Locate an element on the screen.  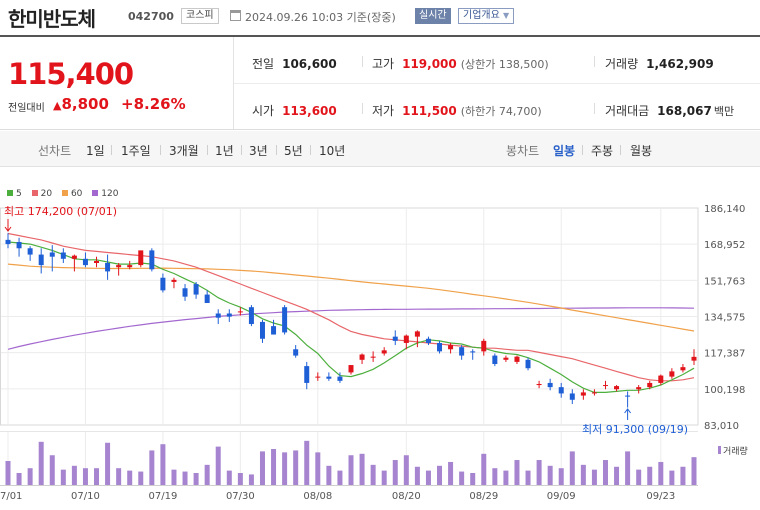
lower-limit: (하한가 74,700) is located at coordinates (501, 111).